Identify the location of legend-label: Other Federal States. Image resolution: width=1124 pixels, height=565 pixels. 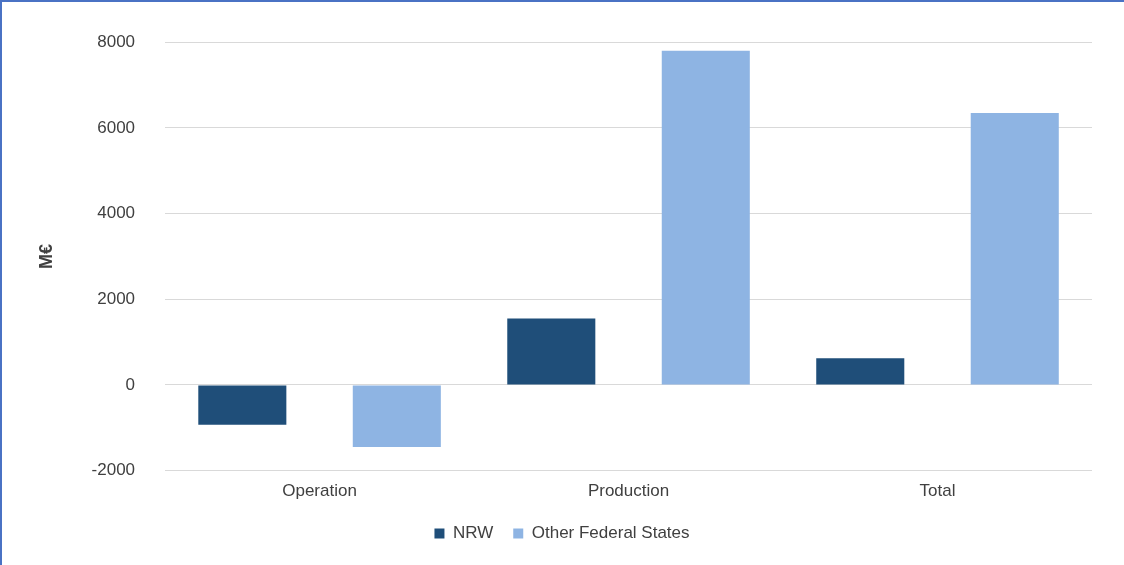
(610, 533).